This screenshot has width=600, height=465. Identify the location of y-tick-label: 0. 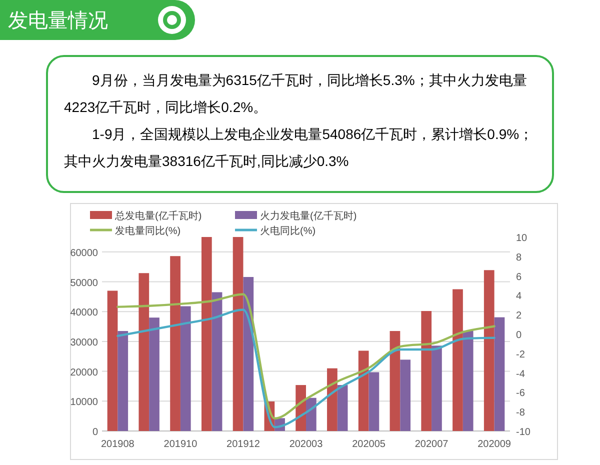
(95, 432).